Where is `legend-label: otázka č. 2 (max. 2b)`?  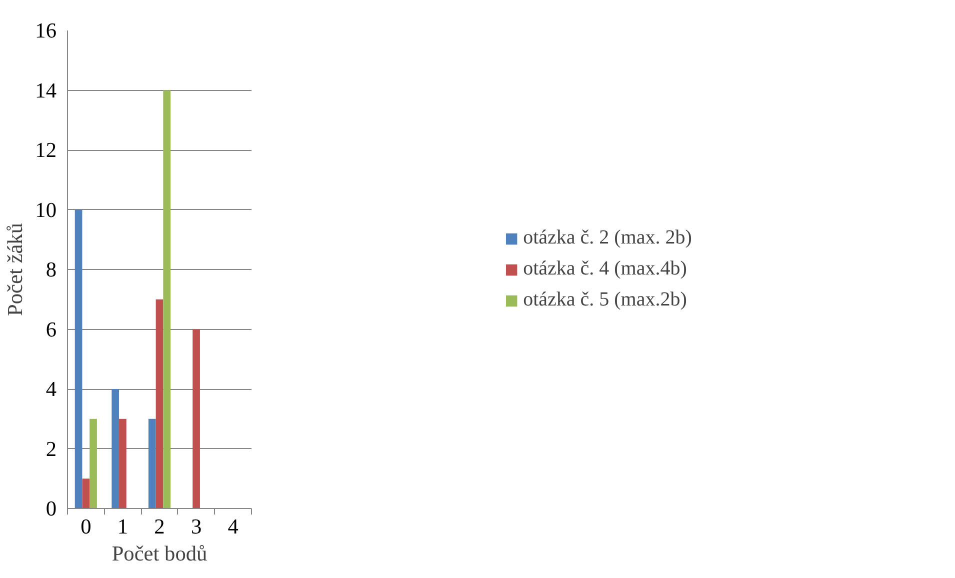 legend-label: otázka č. 2 (max. 2b) is located at coordinates (607, 238).